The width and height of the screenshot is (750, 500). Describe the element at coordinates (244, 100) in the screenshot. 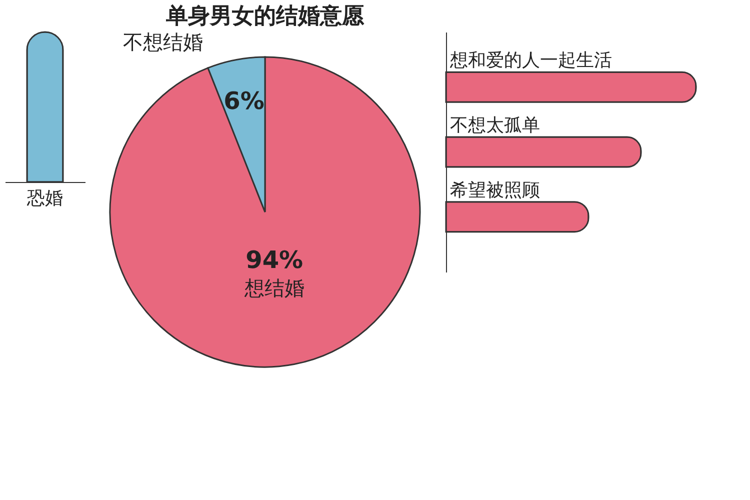

I see `data-label: 6%` at that location.